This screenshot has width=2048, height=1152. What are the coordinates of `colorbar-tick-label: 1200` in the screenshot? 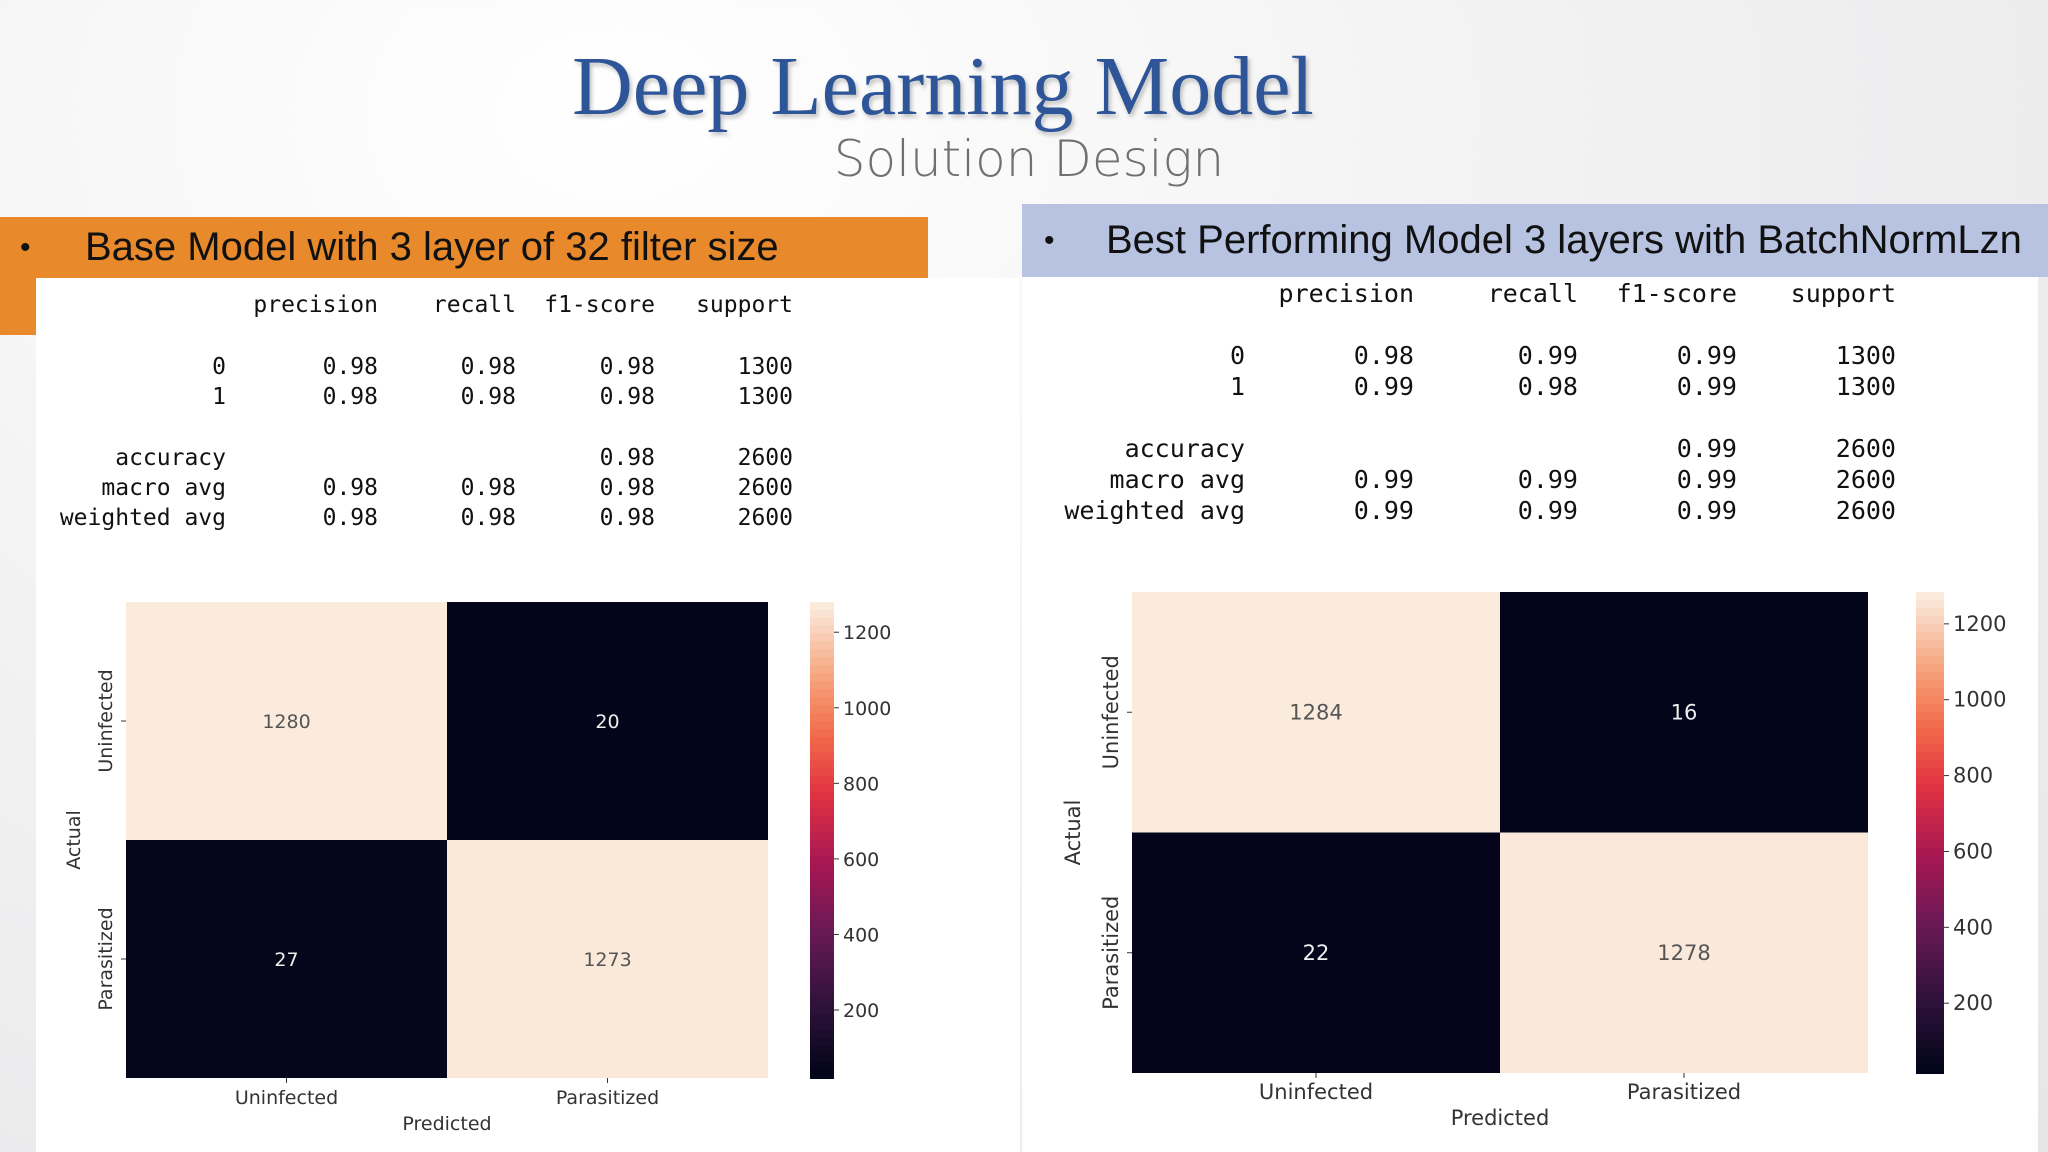 It's located at (867, 633).